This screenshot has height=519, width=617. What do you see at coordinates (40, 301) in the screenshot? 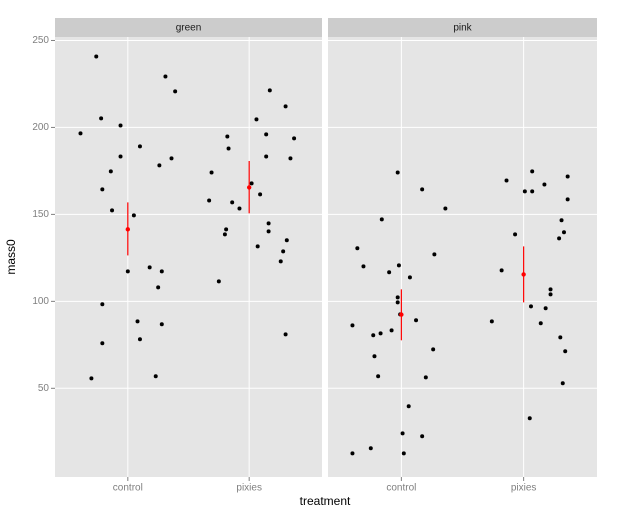
I see `y-tick-label: 100` at bounding box center [40, 301].